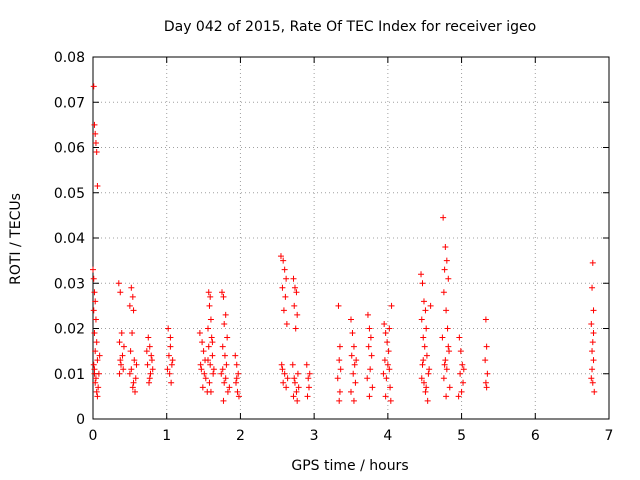 This screenshot has height=480, width=640. What do you see at coordinates (166, 436) in the screenshot?
I see `x-tick-label: 1` at bounding box center [166, 436].